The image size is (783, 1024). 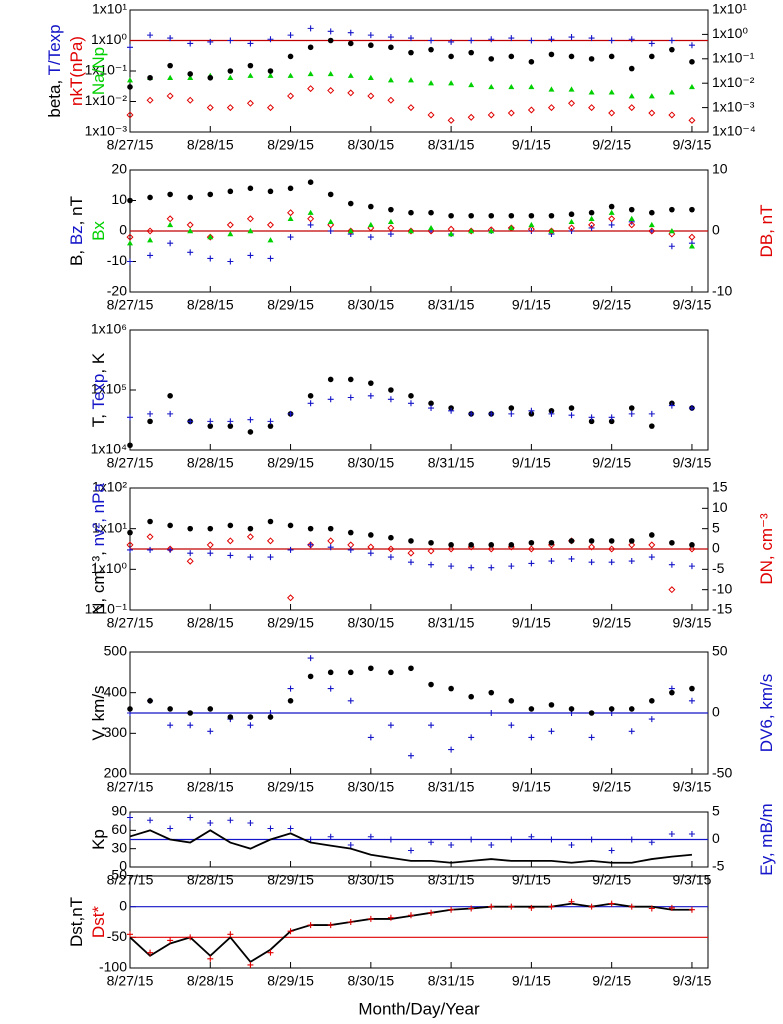 I want to click on axis-label-part: Ey, mB/m, so click(x=766, y=839).